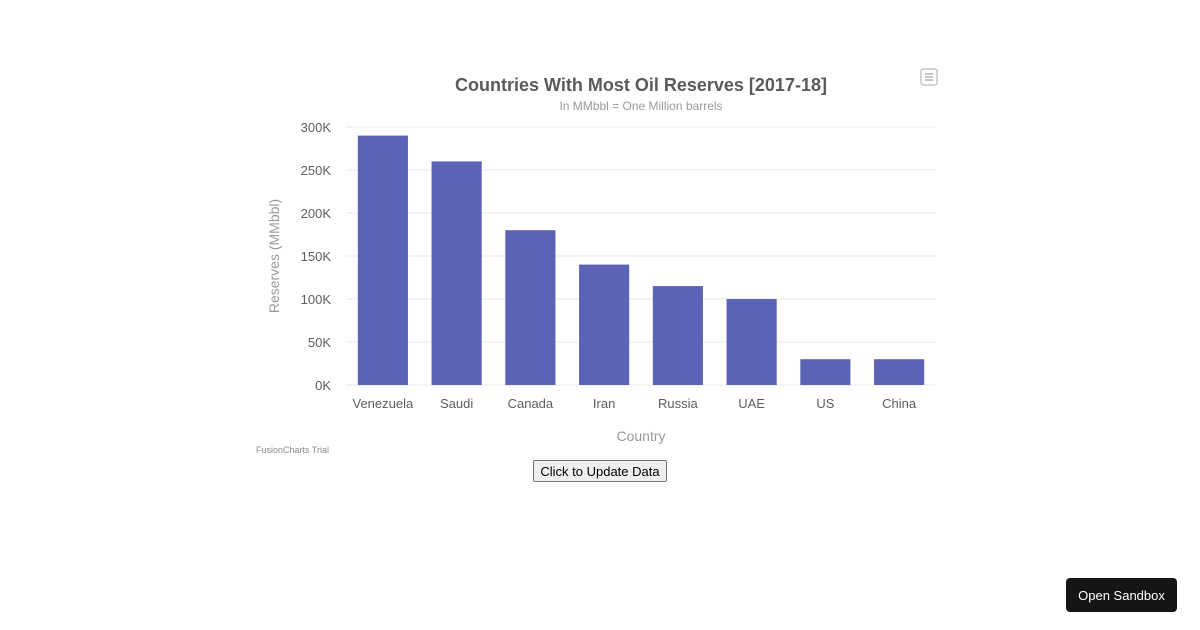  I want to click on x-tick-label: Russia, so click(678, 403).